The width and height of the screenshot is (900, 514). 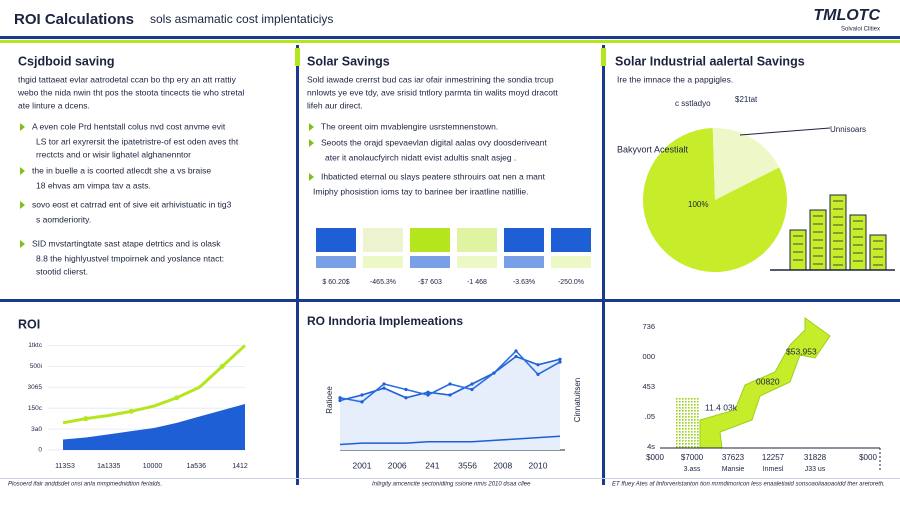 What do you see at coordinates (93, 185) in the screenshot?
I see `bullet-sub: 18 ehvas am vimpa tav a asts.` at bounding box center [93, 185].